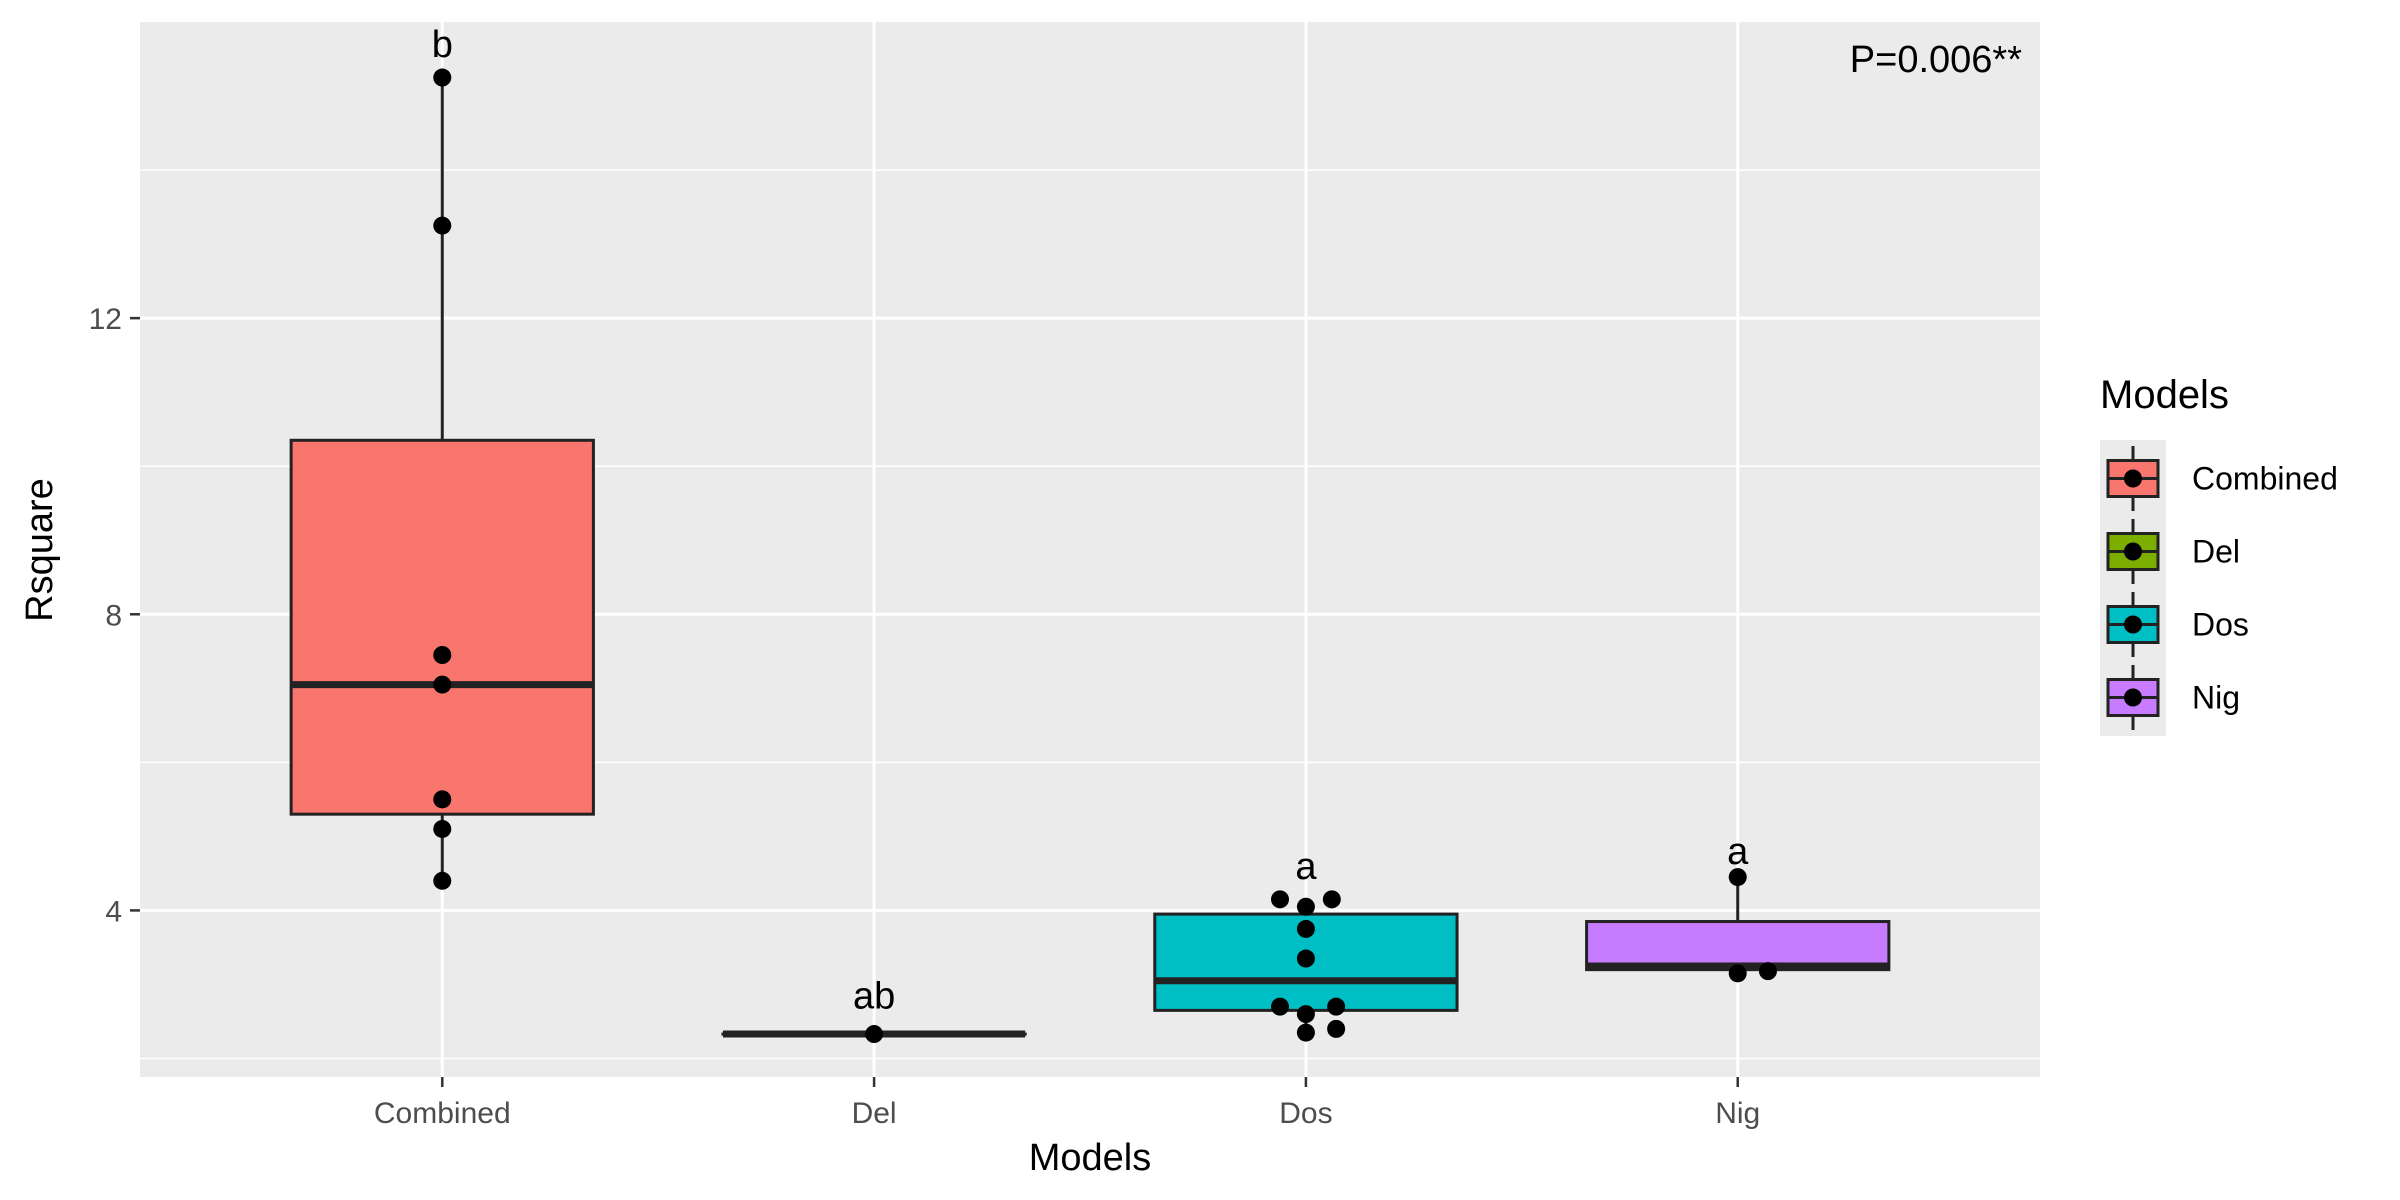 This screenshot has width=2400, height=1200. Describe the element at coordinates (2216, 698) in the screenshot. I see `legend-label: Nig` at that location.